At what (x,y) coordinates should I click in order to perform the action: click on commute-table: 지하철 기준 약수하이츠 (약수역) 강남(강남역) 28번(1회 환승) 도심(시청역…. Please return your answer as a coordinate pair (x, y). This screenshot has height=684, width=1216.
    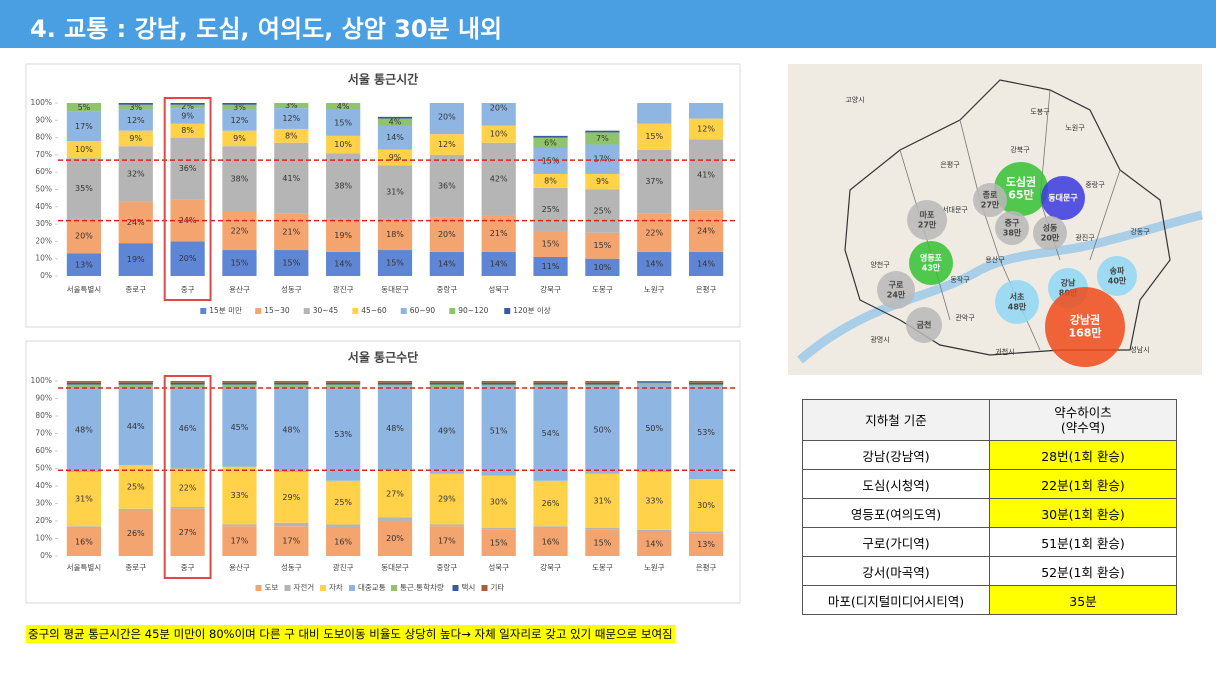
    Looking at the image, I should click on (989, 507).